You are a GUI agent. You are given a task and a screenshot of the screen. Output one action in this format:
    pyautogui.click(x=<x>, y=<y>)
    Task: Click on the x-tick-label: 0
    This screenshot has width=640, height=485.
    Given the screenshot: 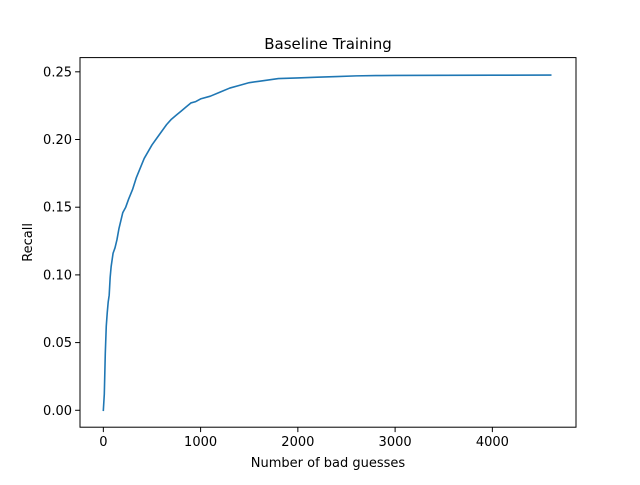 What is the action you would take?
    pyautogui.click(x=103, y=442)
    